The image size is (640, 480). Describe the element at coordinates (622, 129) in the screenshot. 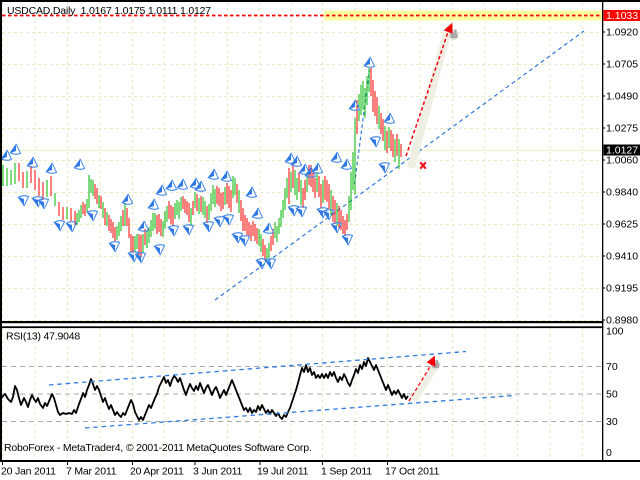

I see `svg-text: 1.0275` at that location.